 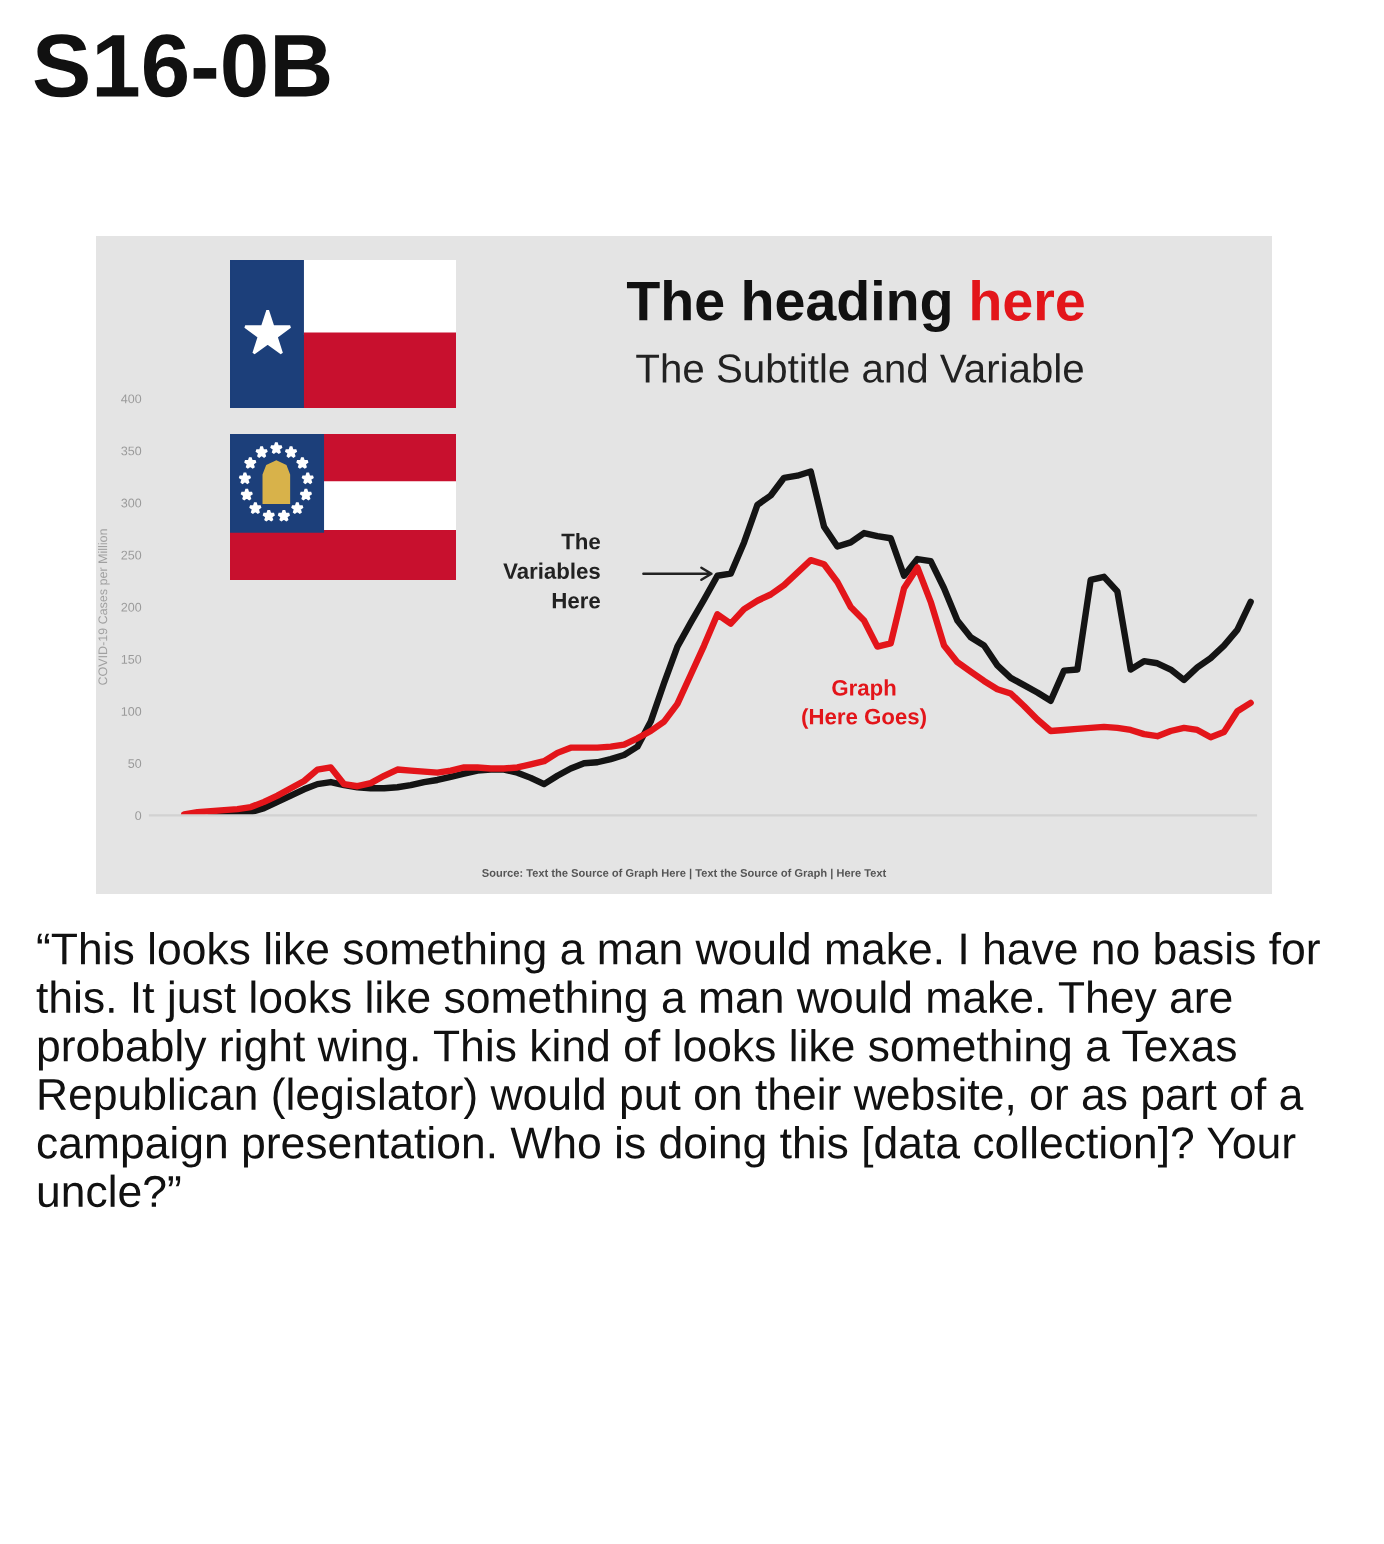 What do you see at coordinates (855, 306) in the screenshot?
I see `chart-title: The heading here` at bounding box center [855, 306].